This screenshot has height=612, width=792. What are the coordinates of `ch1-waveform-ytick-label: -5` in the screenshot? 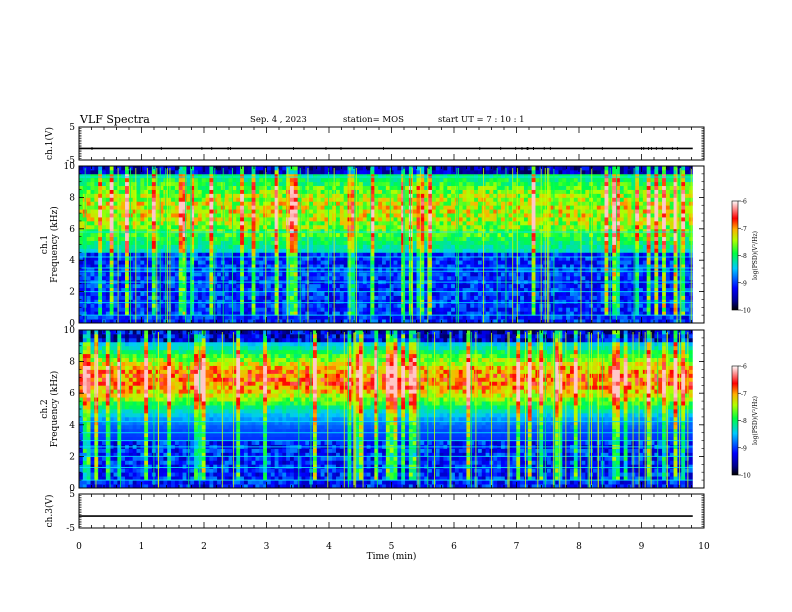 It's located at (70, 161).